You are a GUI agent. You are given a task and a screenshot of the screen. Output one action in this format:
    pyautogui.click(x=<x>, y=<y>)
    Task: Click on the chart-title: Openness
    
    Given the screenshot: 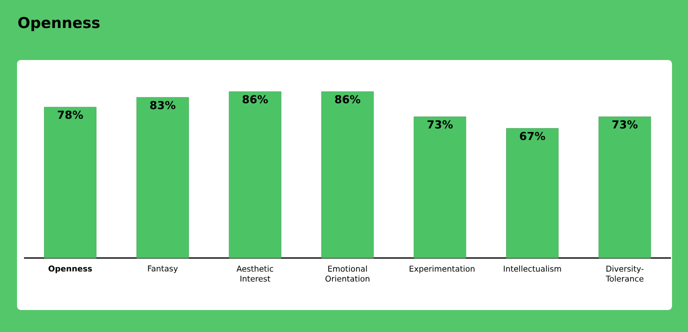 What is the action you would take?
    pyautogui.click(x=59, y=24)
    